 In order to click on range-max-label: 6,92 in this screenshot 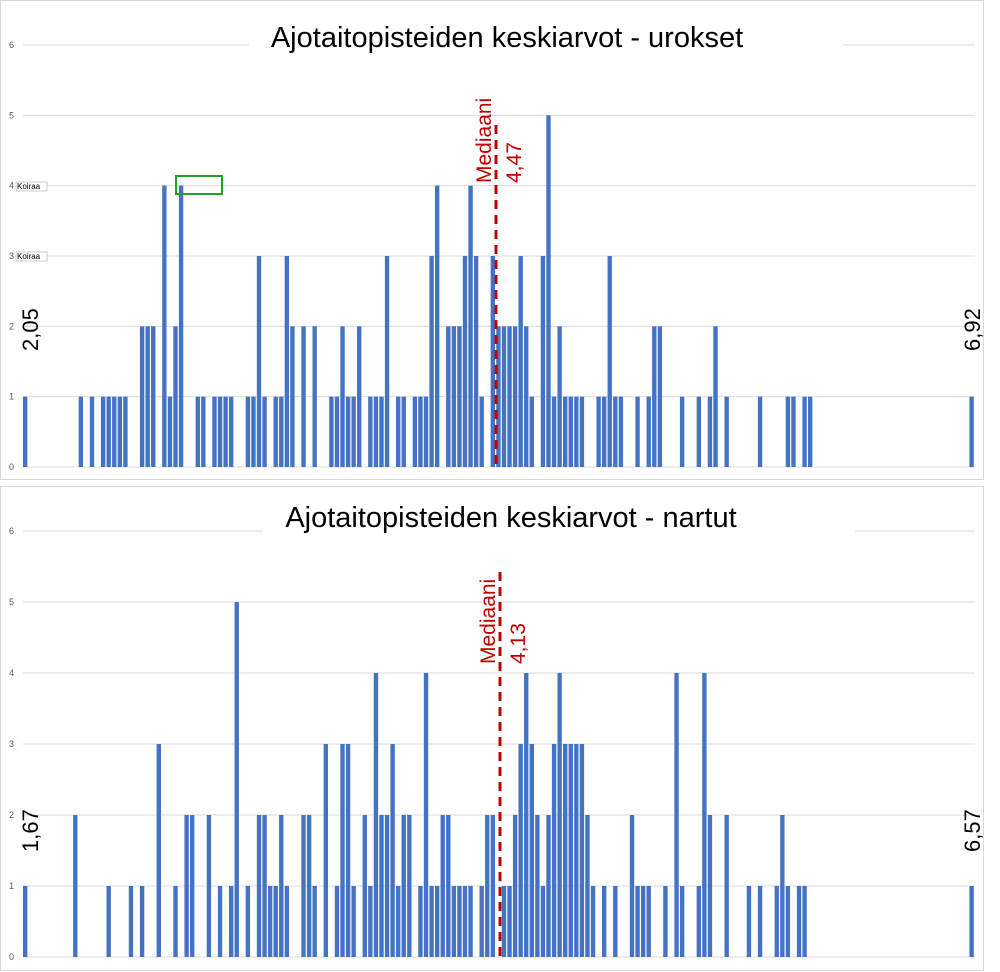, I will do `click(972, 329)`.